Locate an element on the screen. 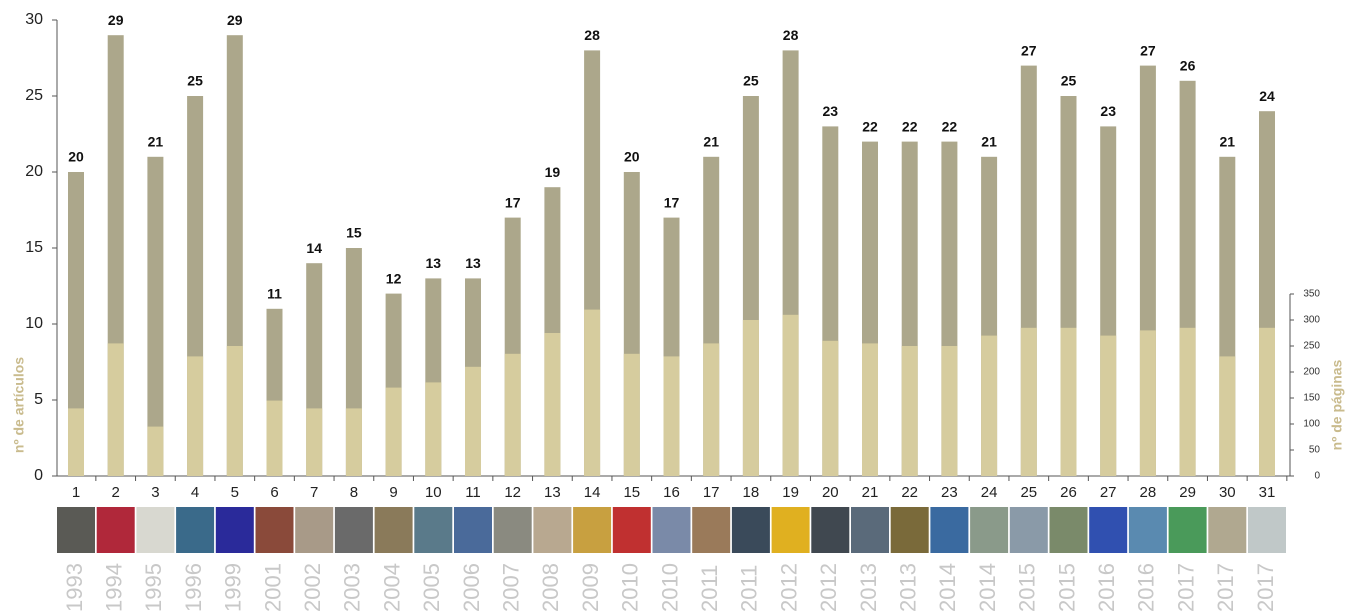 The height and width of the screenshot is (614, 1350). y-tick-label: 20 is located at coordinates (34, 171).